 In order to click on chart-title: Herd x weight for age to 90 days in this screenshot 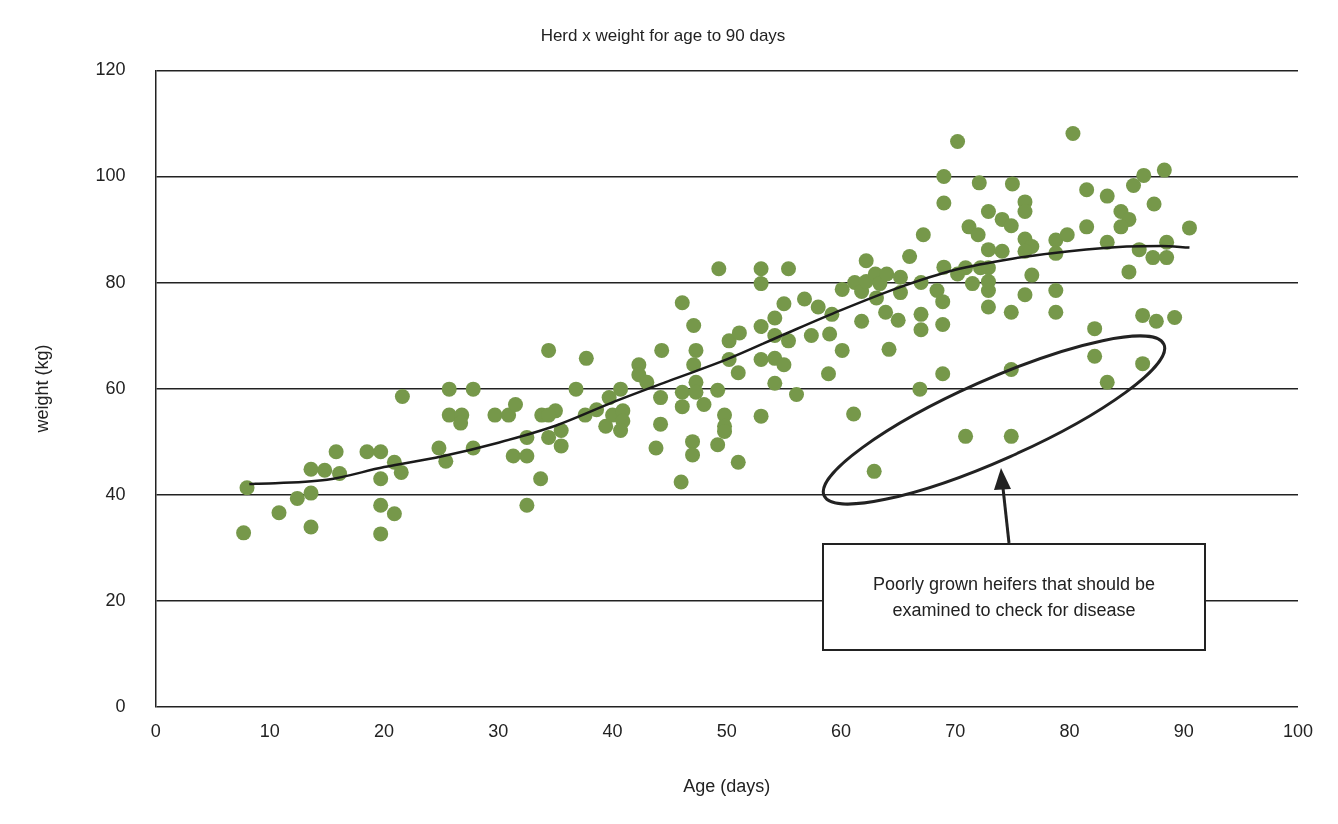, I will do `click(663, 35)`.